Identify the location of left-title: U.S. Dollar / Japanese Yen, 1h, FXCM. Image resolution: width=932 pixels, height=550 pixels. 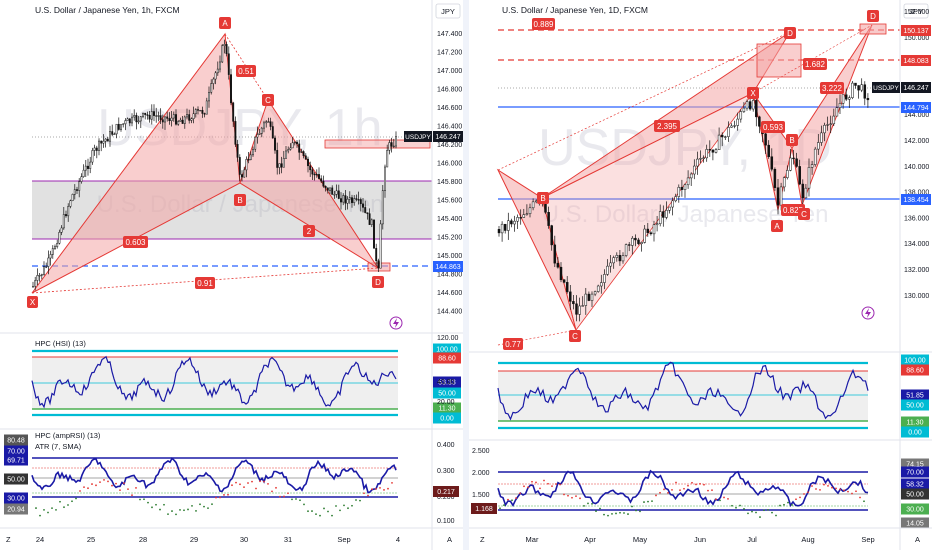
(107, 10).